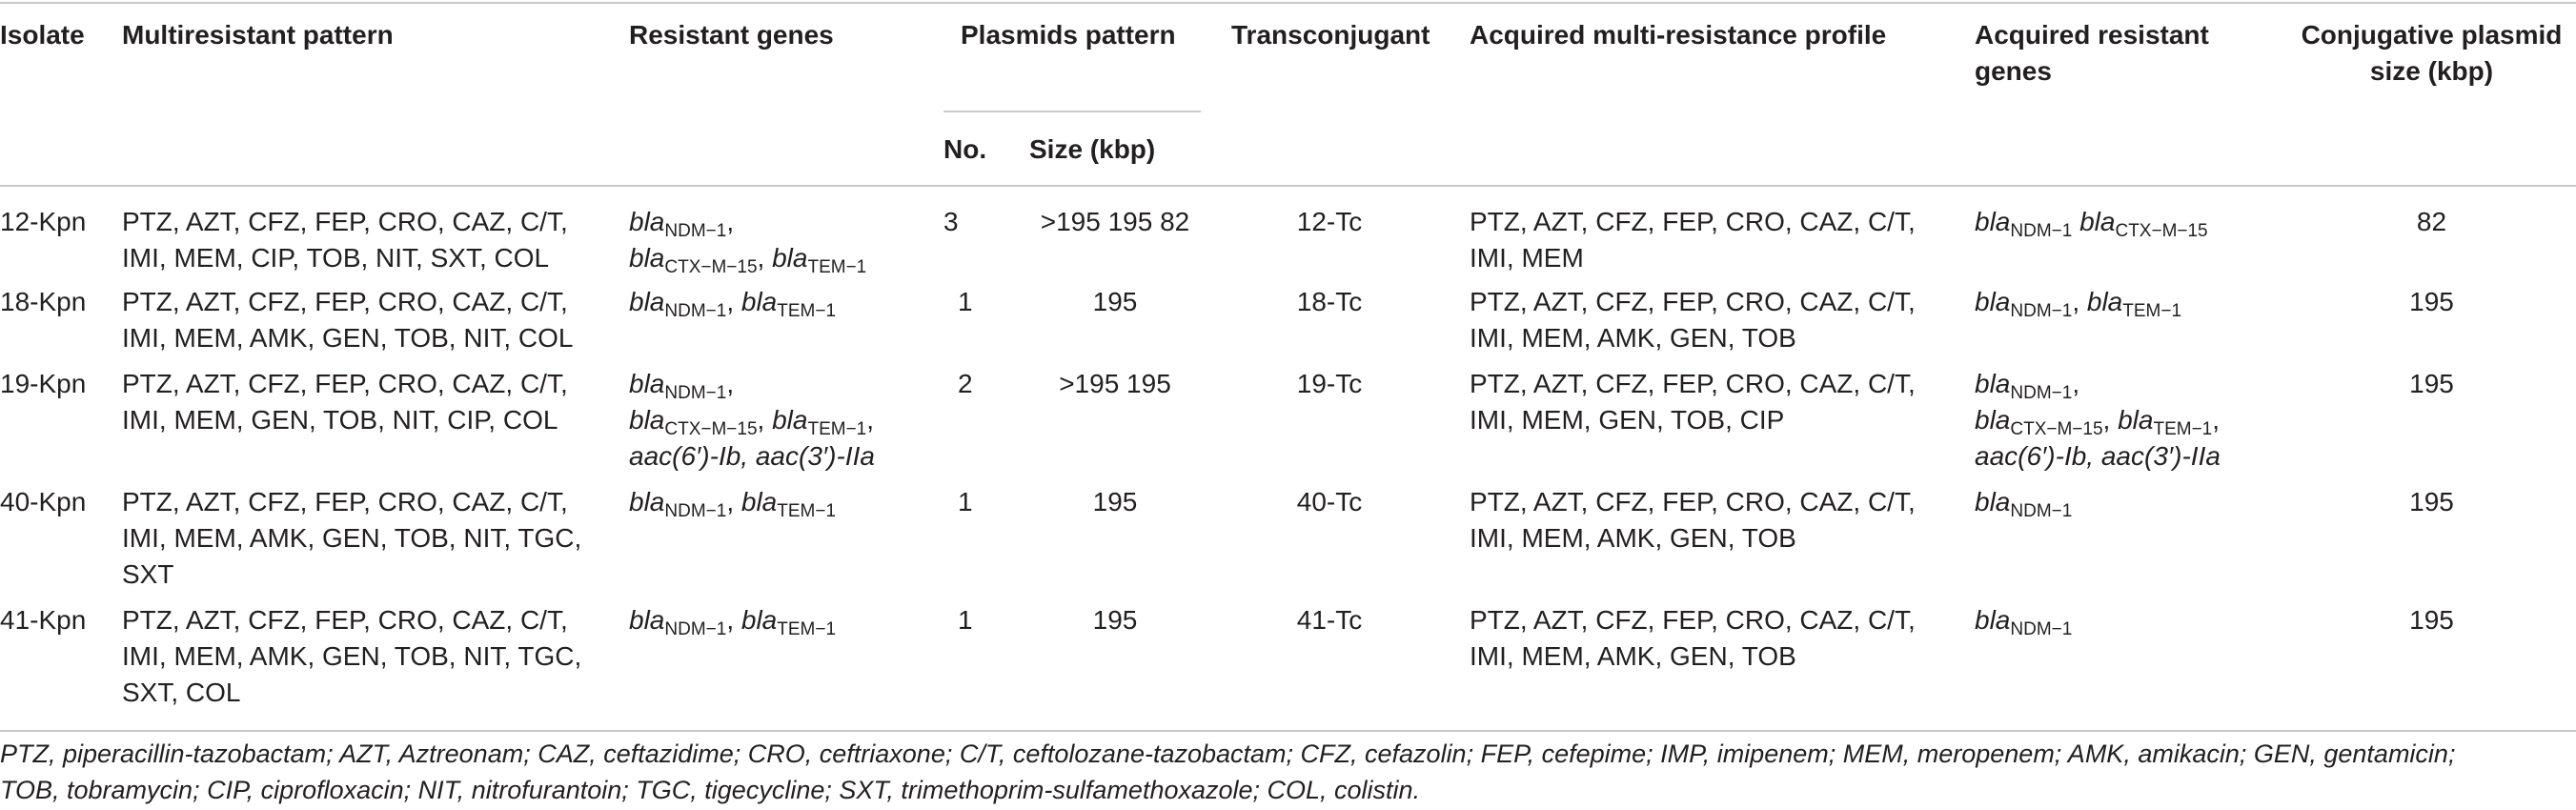  Describe the element at coordinates (2432, 35) in the screenshot. I see `header-conjugative-size-line1: Conjugative plasmid` at that location.